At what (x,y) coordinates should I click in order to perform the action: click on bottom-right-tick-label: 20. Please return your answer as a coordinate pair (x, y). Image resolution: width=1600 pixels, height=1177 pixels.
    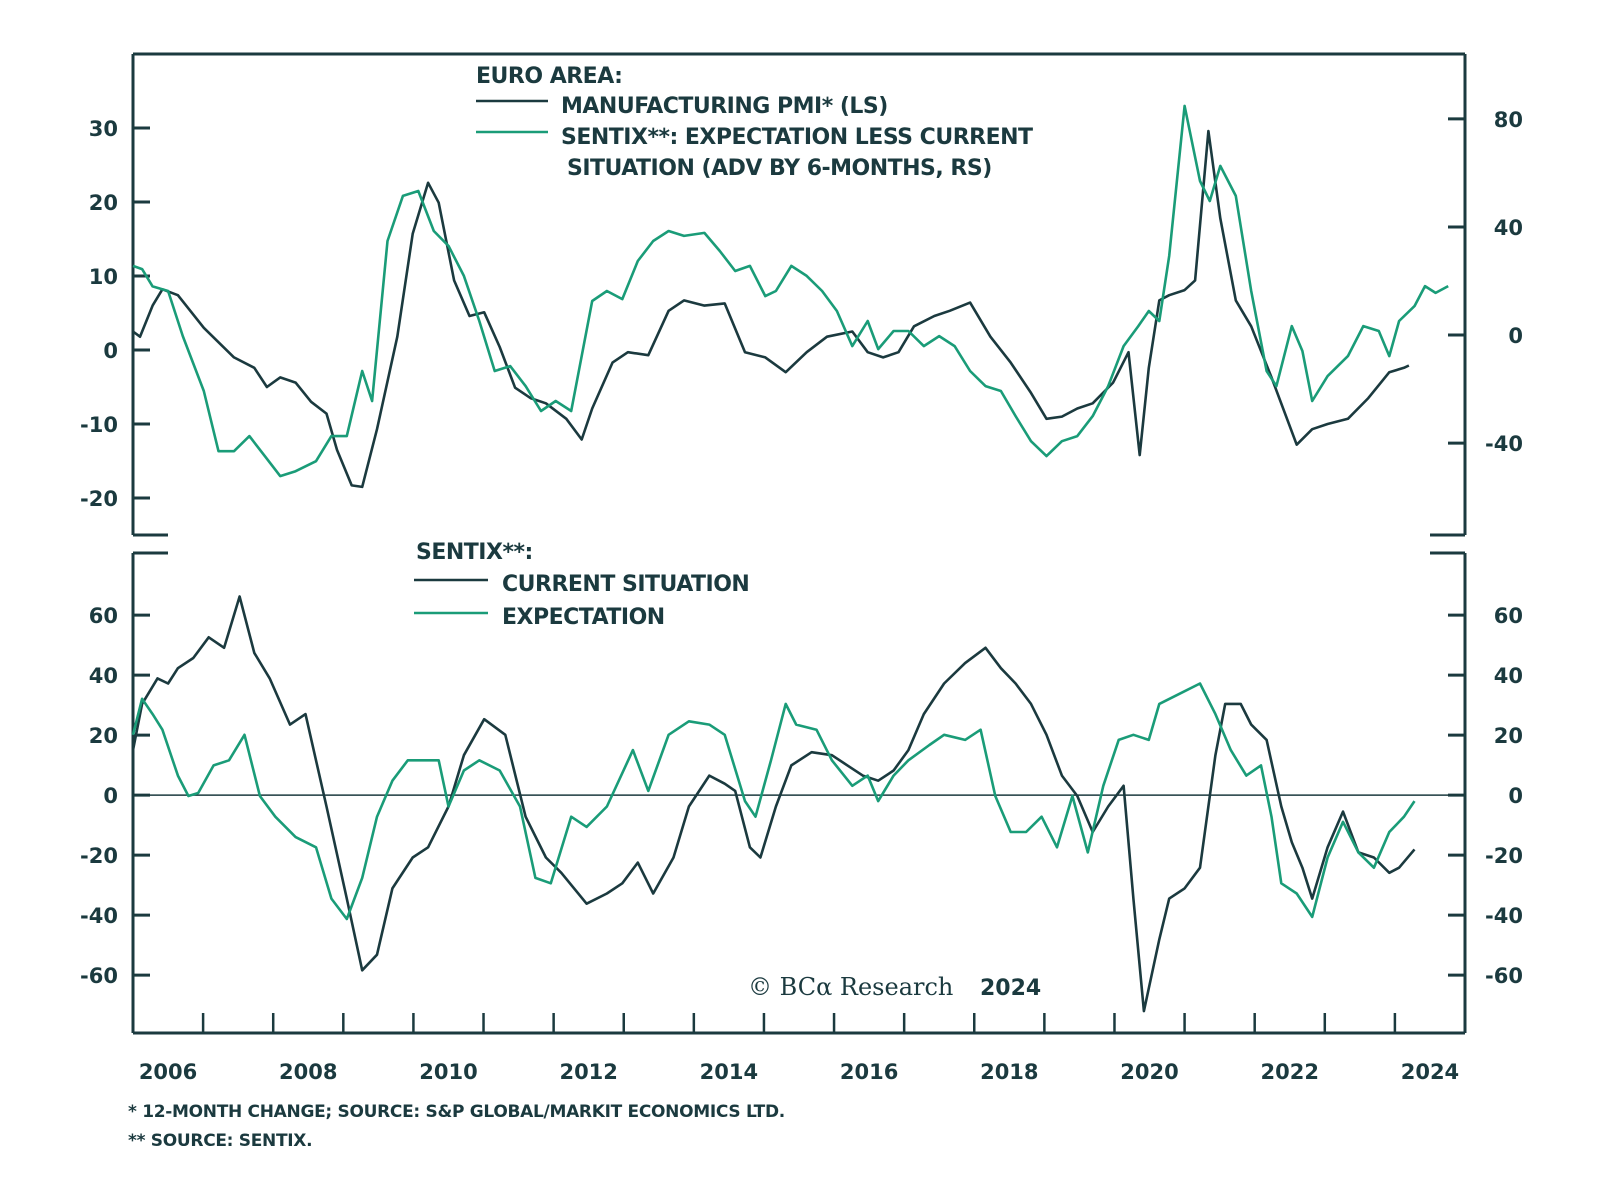
    Looking at the image, I should click on (1508, 736).